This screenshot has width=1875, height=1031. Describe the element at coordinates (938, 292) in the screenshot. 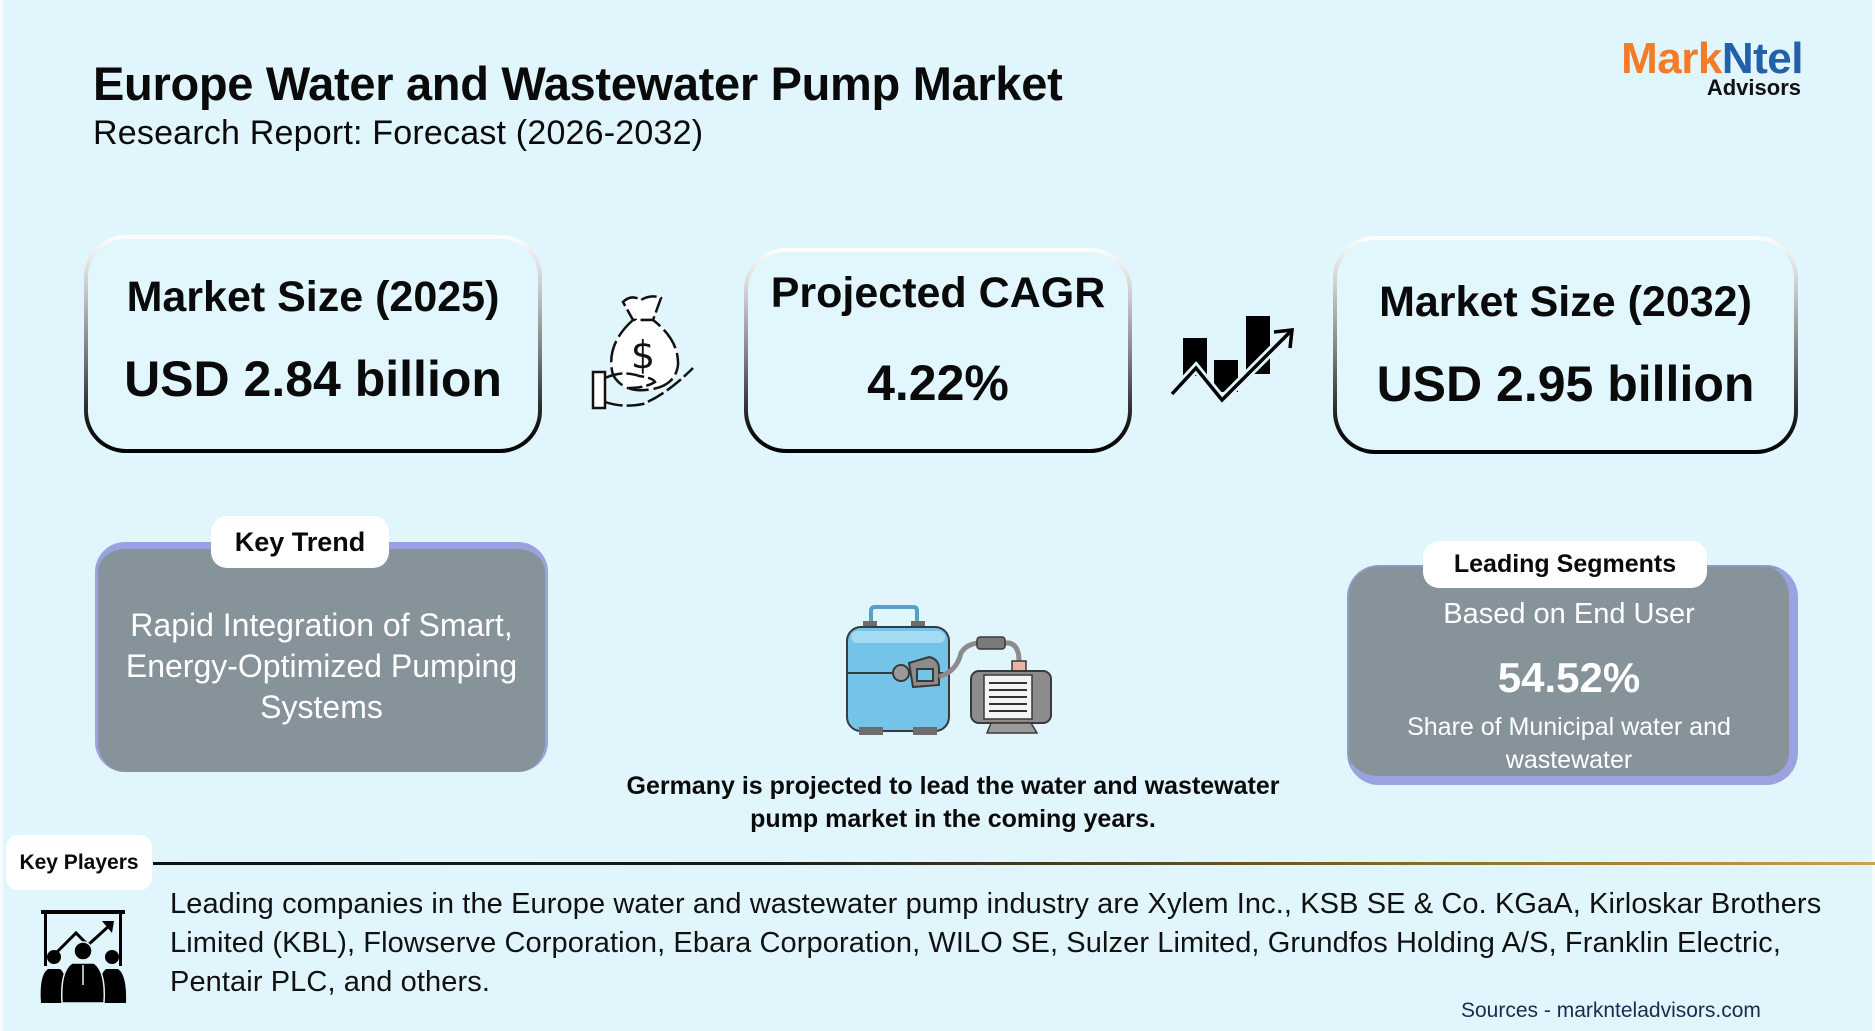

I see `stat-label: Projected CAGR` at that location.